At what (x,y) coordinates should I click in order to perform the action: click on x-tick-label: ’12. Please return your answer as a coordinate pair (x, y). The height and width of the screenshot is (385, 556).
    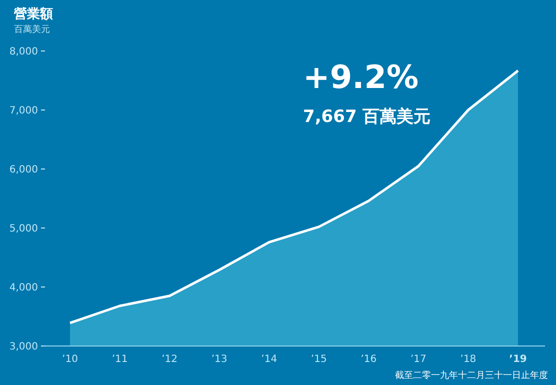
    Looking at the image, I should click on (170, 359).